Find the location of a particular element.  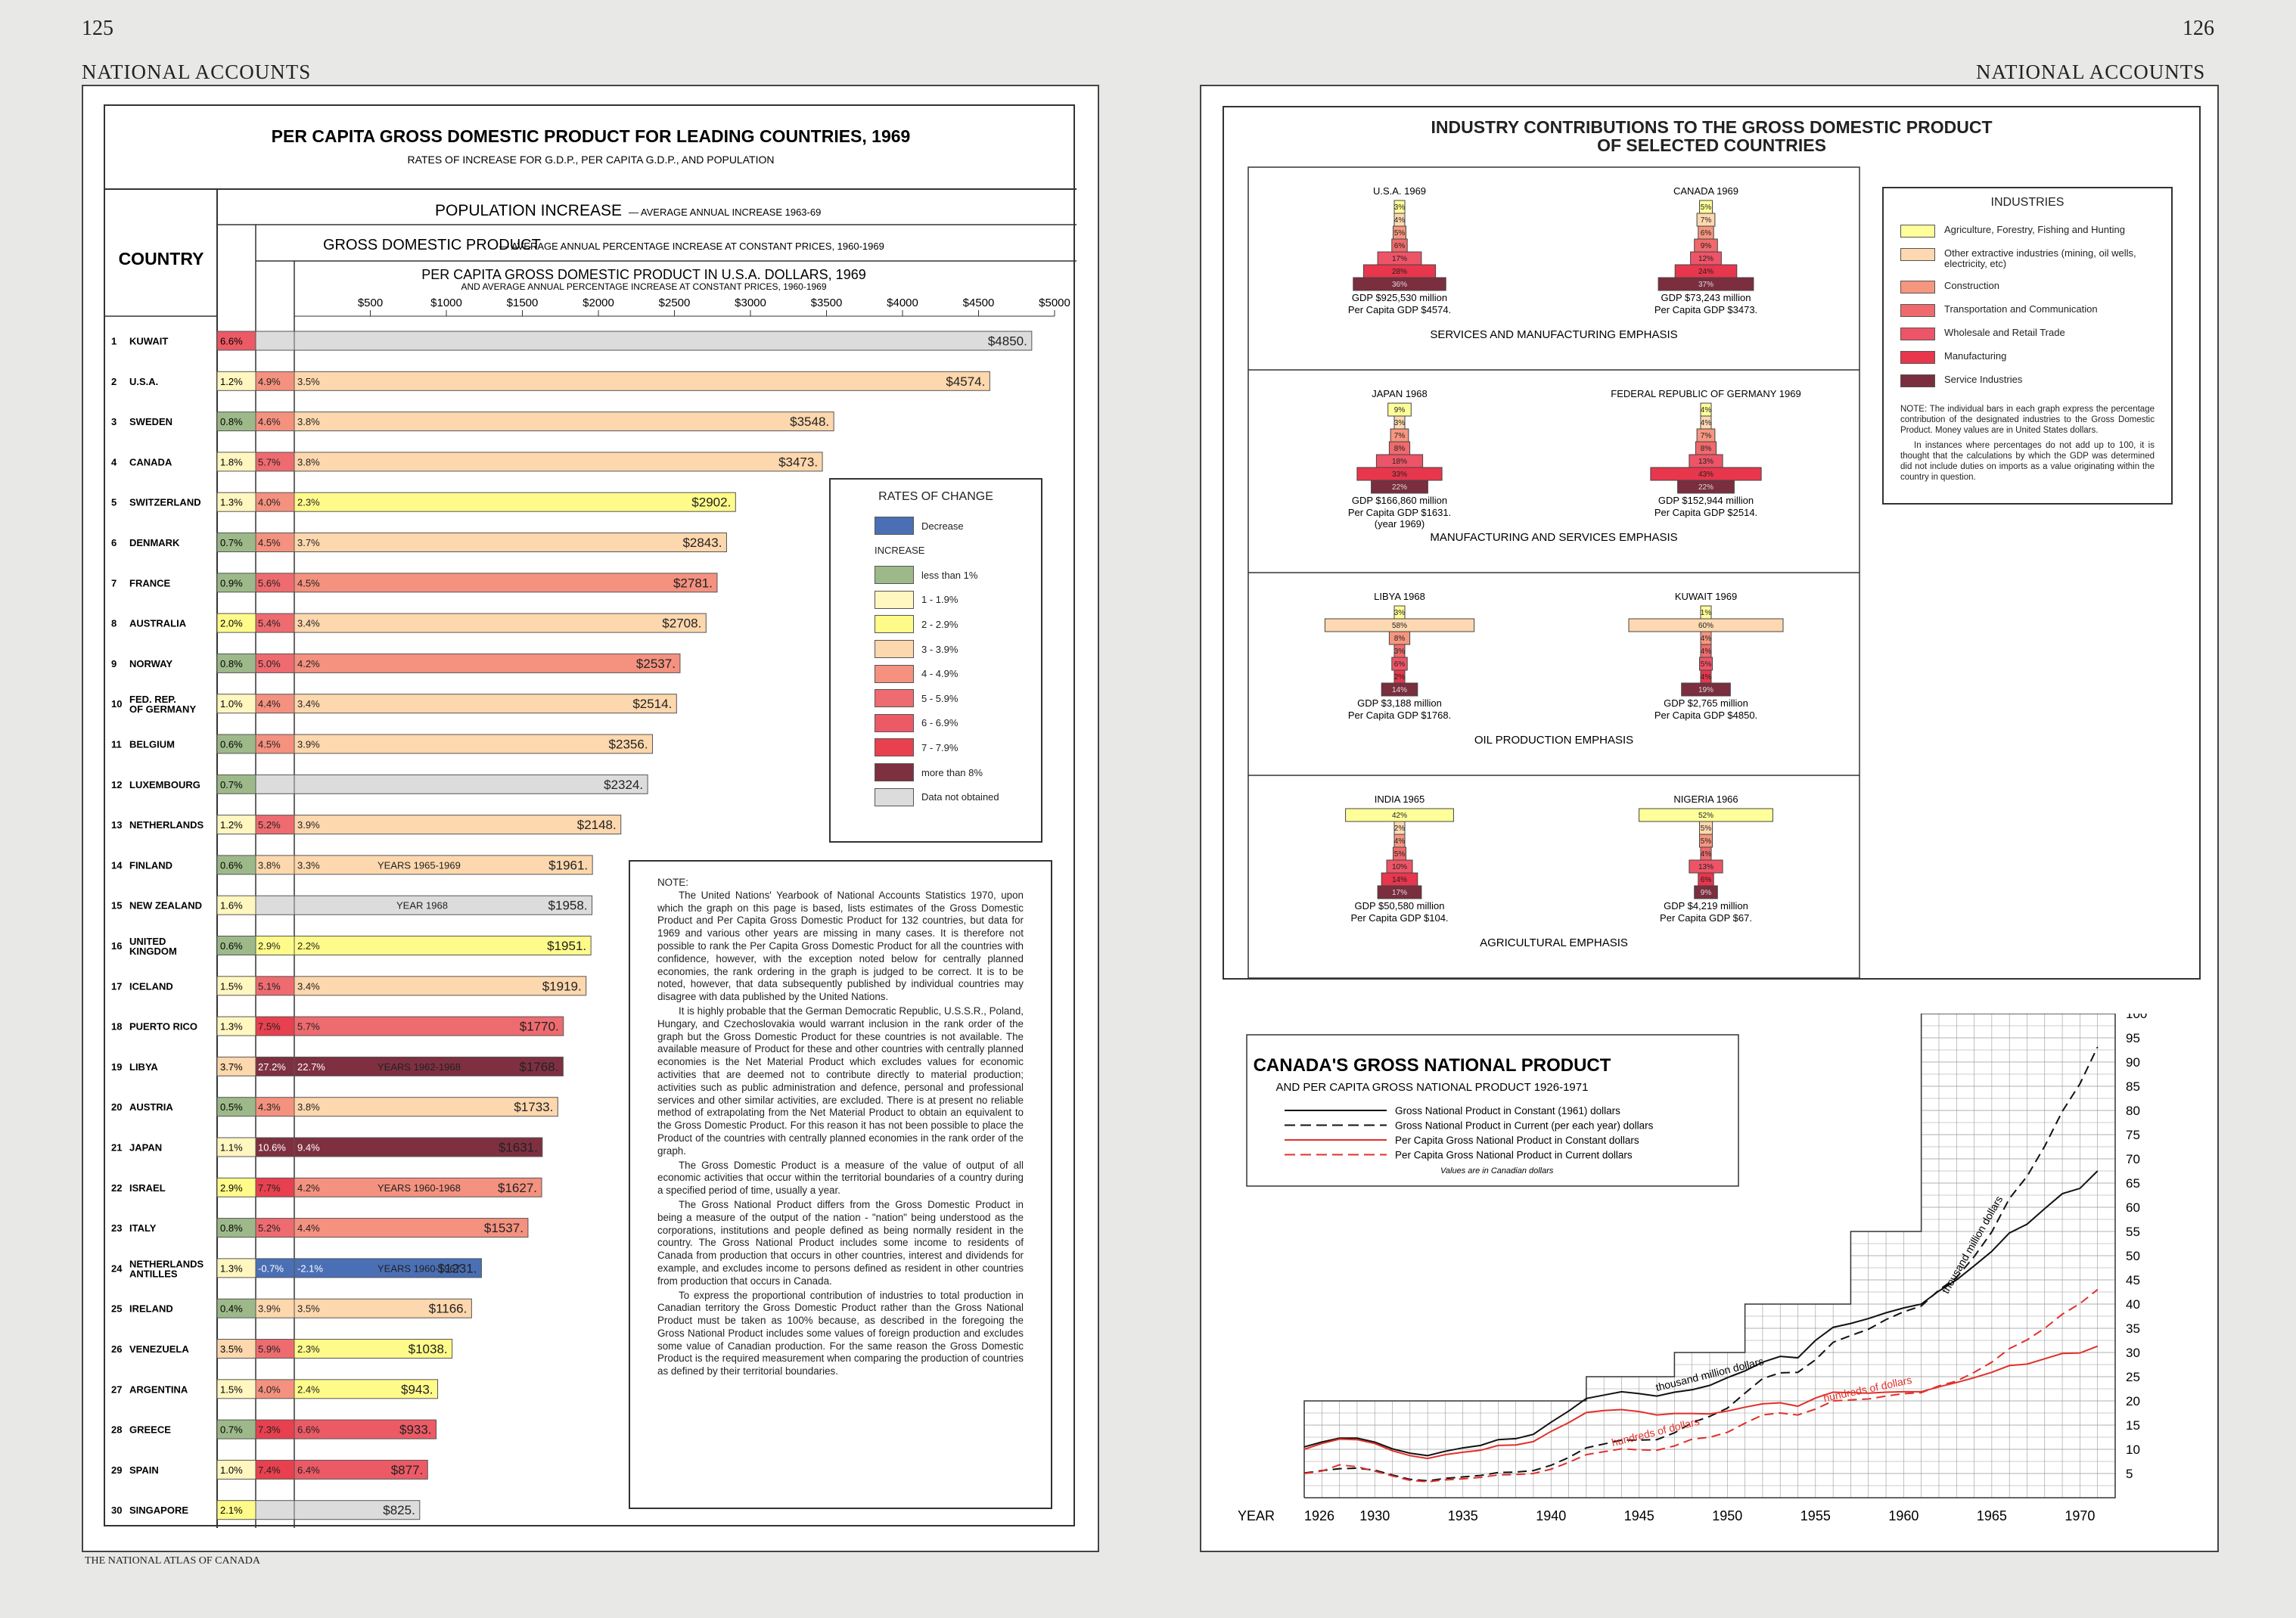

industry-bar-label: 52% is located at coordinates (1705, 816).